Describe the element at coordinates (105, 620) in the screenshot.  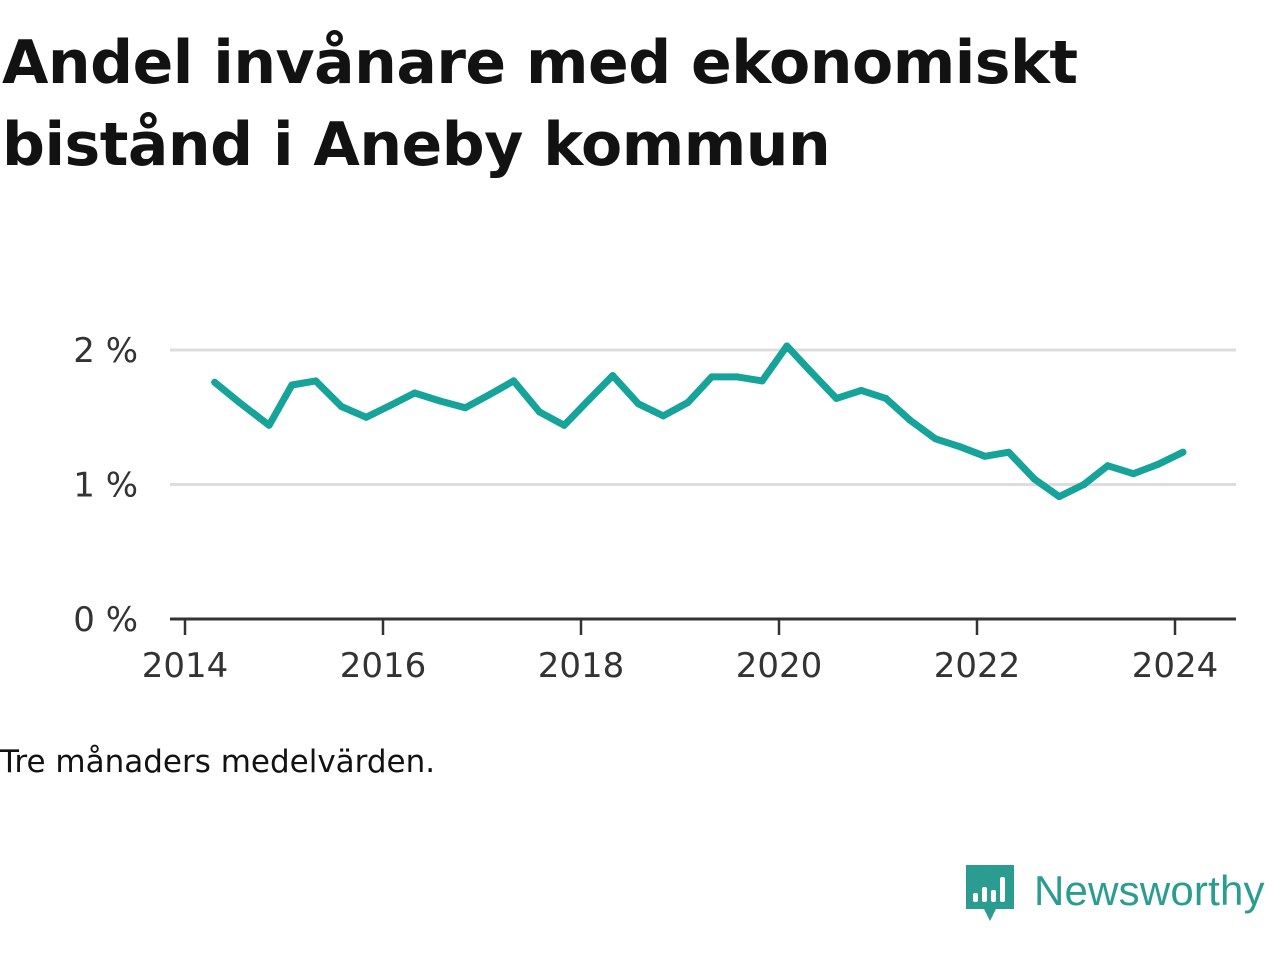
I see `y-tick-label: 0 %` at that location.